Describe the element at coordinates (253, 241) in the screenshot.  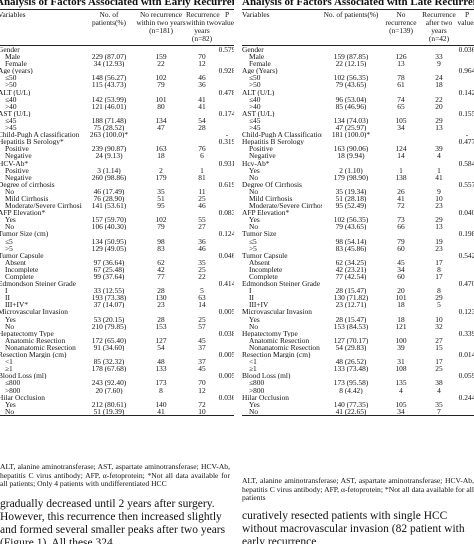
I see `variable: ≤5` at that location.